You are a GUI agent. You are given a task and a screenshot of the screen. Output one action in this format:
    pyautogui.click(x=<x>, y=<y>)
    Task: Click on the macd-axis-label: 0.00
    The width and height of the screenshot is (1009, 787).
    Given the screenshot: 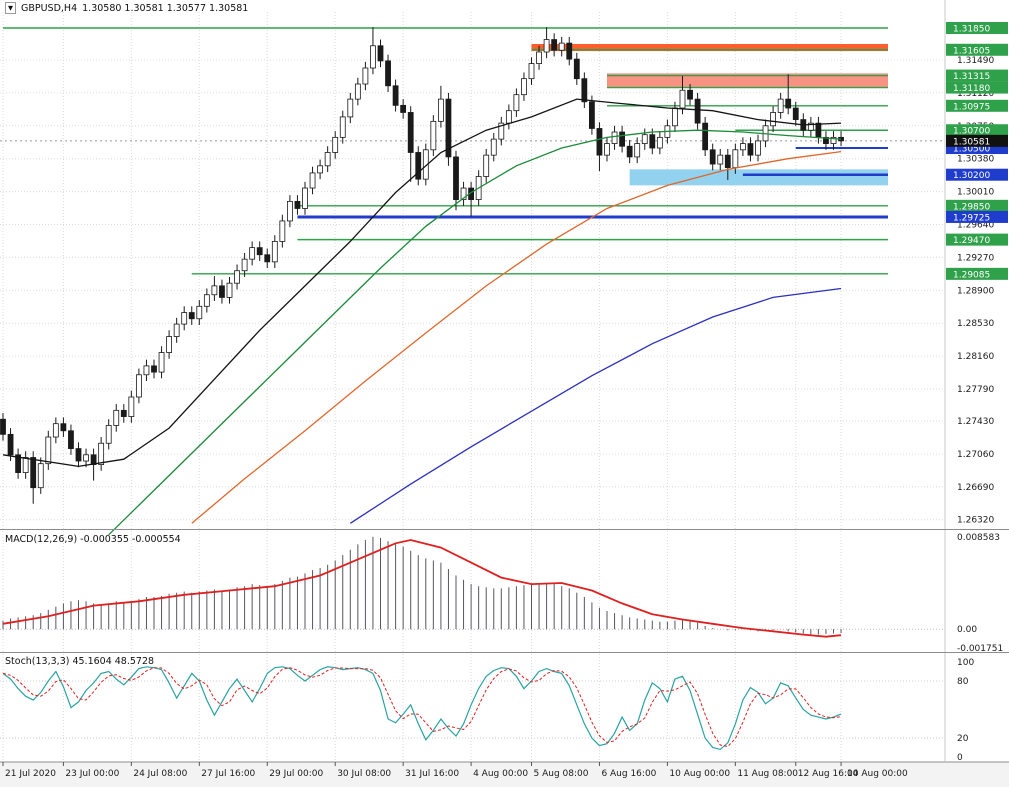 What is the action you would take?
    pyautogui.click(x=967, y=630)
    